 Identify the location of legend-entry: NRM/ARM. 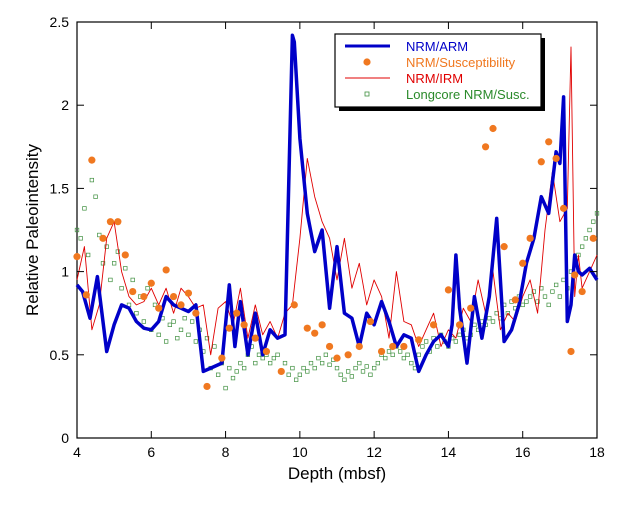
(406, 46).